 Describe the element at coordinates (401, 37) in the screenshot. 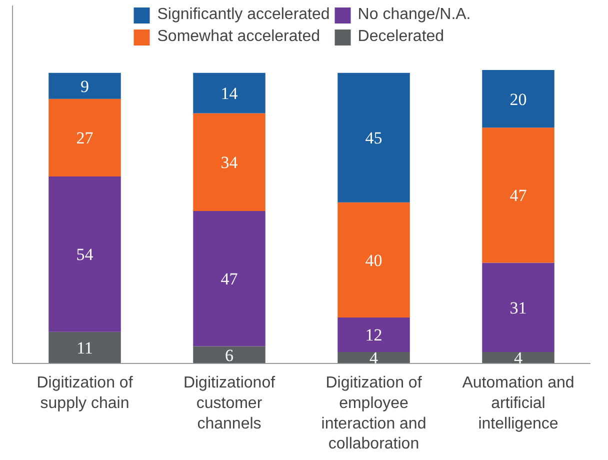

I see `legend-label: Decelerated` at that location.